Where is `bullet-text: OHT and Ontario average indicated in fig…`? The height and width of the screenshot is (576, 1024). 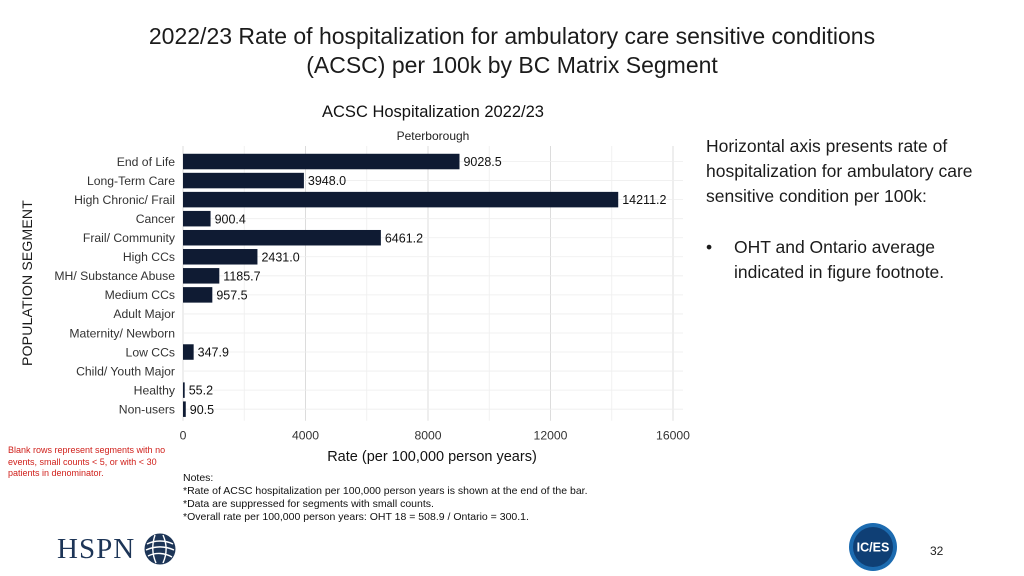 bullet-text: OHT and Ontario average indicated in fig… is located at coordinates (839, 259).